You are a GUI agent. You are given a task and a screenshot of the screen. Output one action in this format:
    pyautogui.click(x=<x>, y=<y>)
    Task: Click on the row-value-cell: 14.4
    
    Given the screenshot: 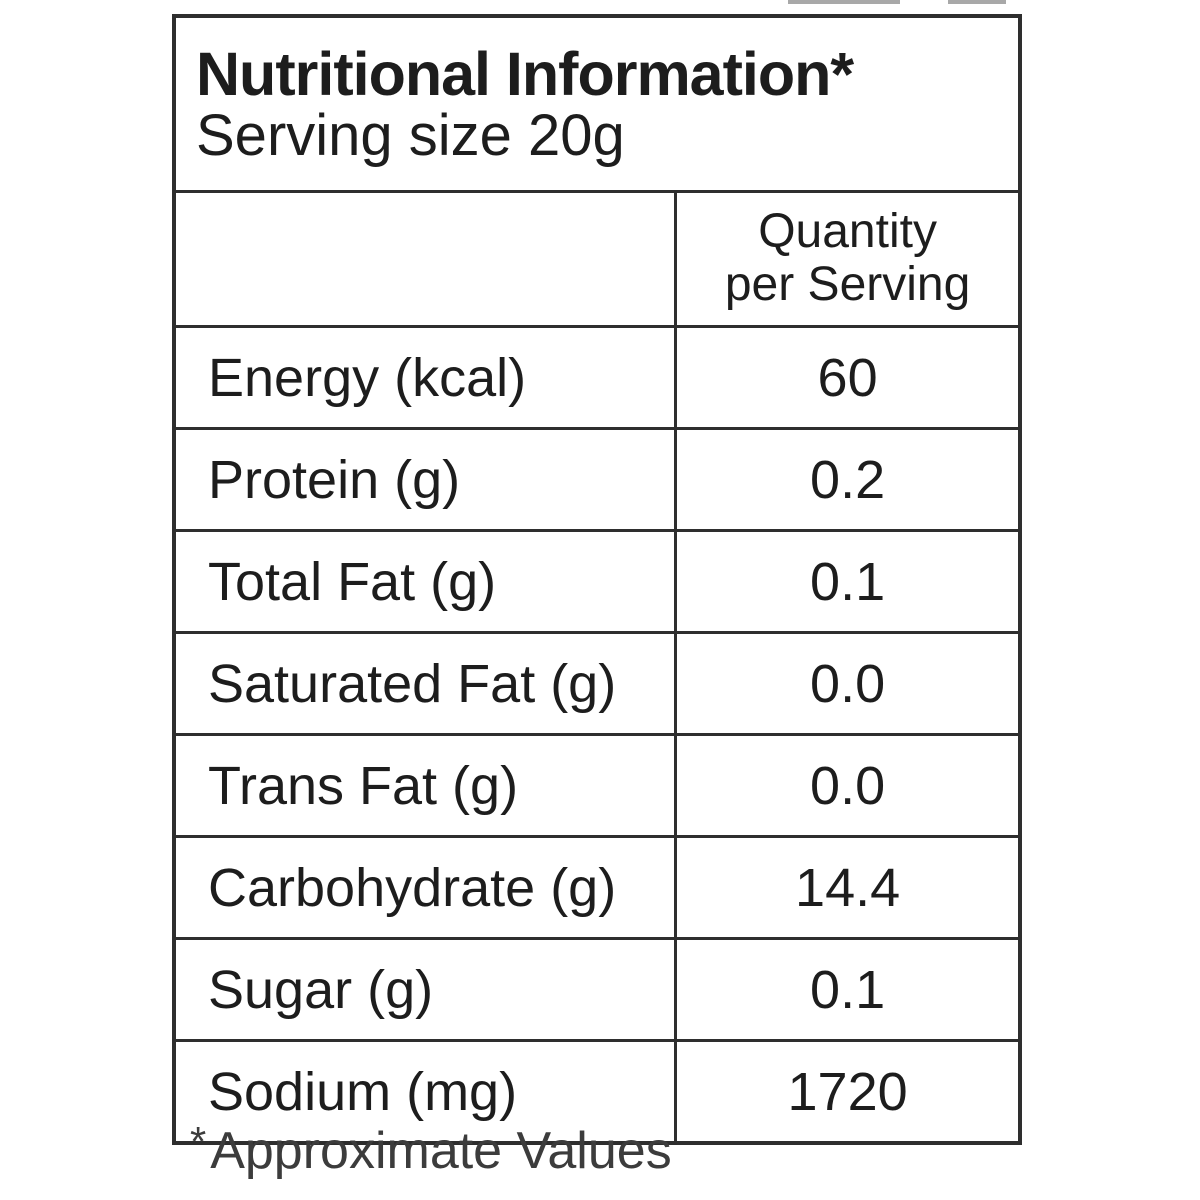 What is the action you would take?
    pyautogui.click(x=848, y=887)
    